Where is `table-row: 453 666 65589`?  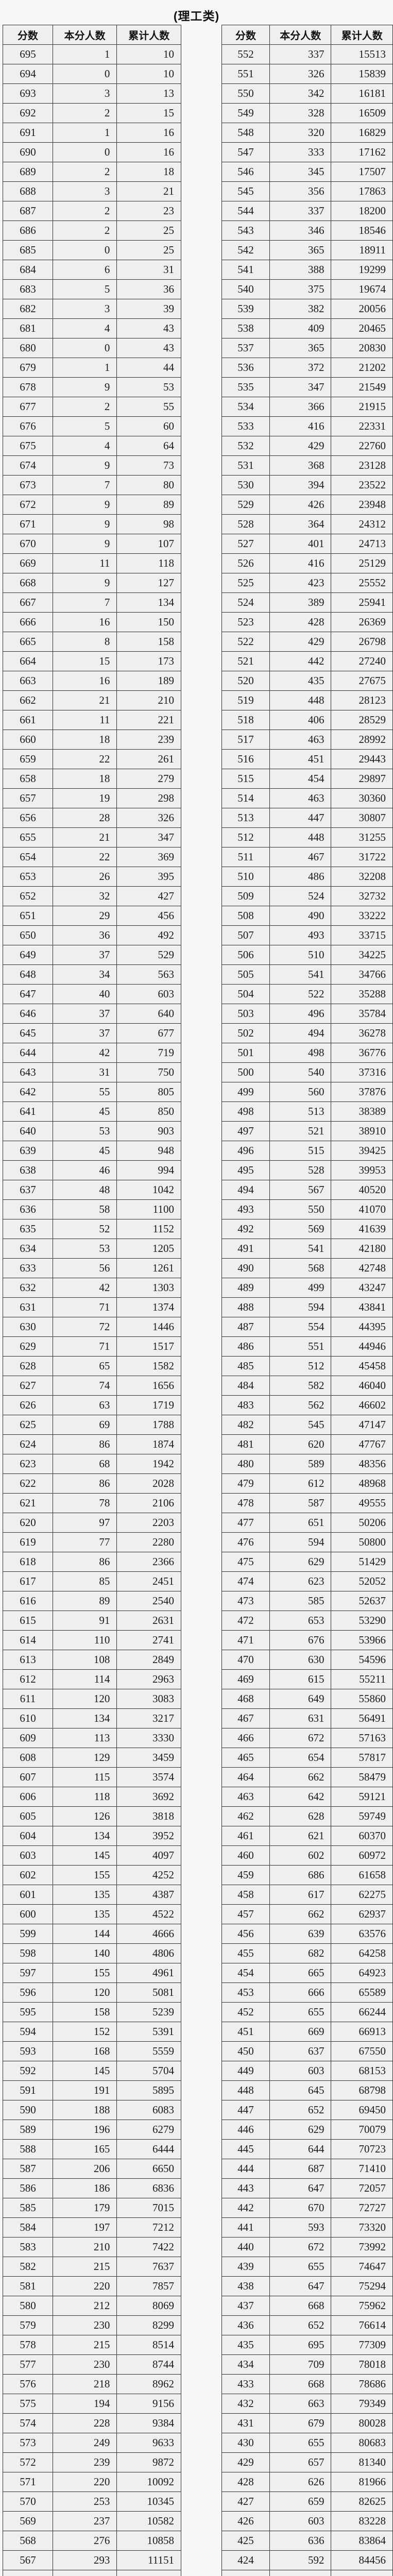 table-row: 453 666 65589 is located at coordinates (307, 1992).